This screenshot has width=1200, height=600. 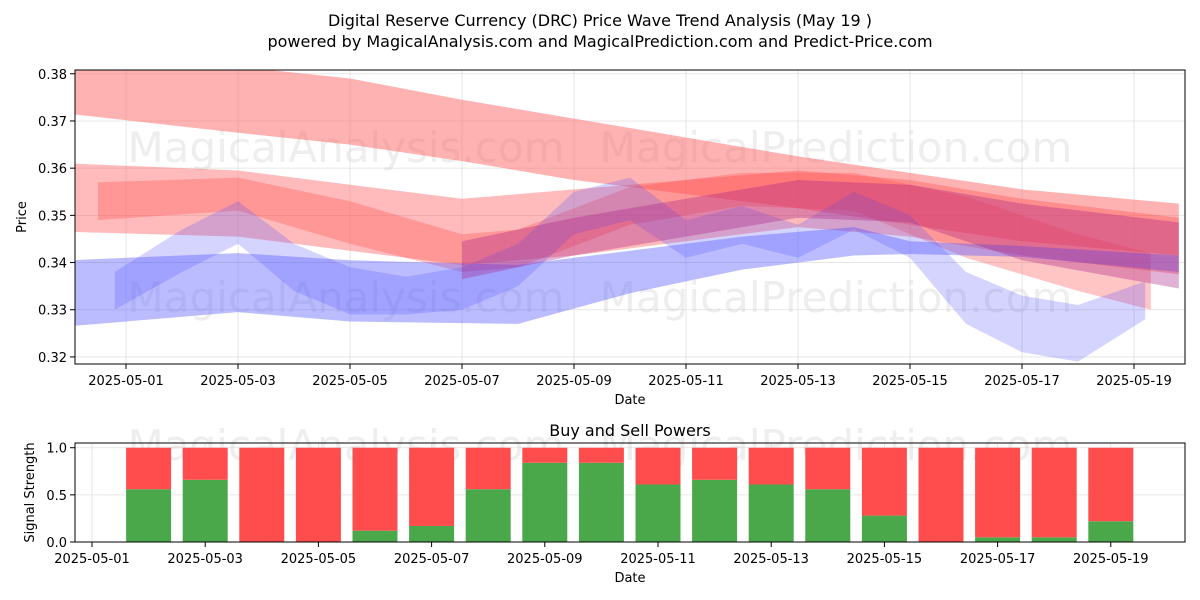 What do you see at coordinates (30, 492) in the screenshot?
I see `y-axis-label: Signal Strength` at bounding box center [30, 492].